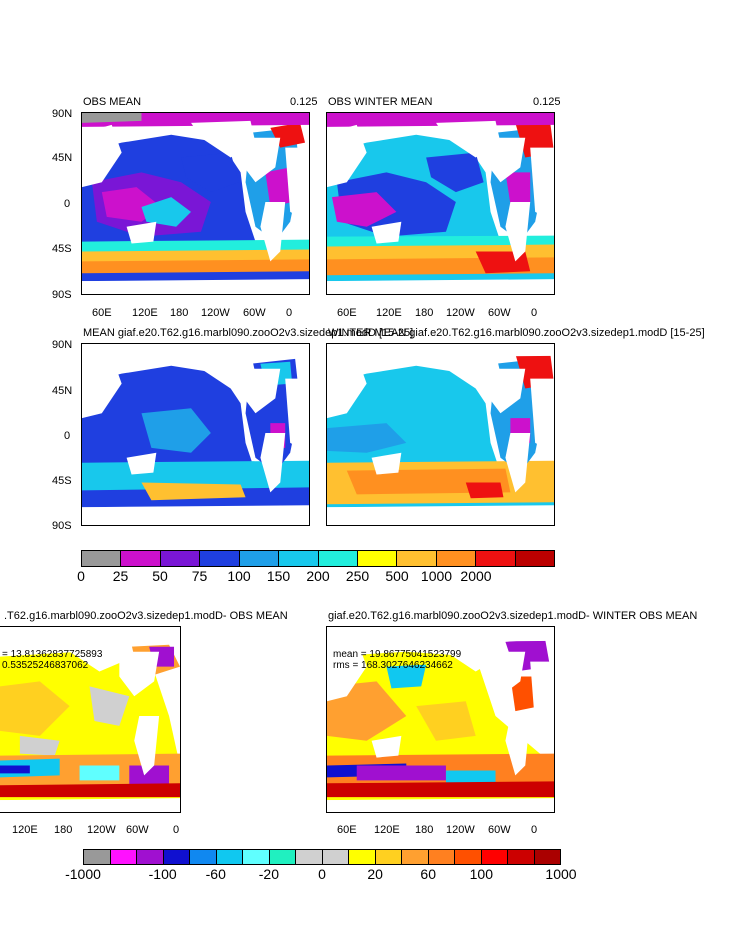  Describe the element at coordinates (440, 434) in the screenshot. I see `map-model-winter-mean` at that location.